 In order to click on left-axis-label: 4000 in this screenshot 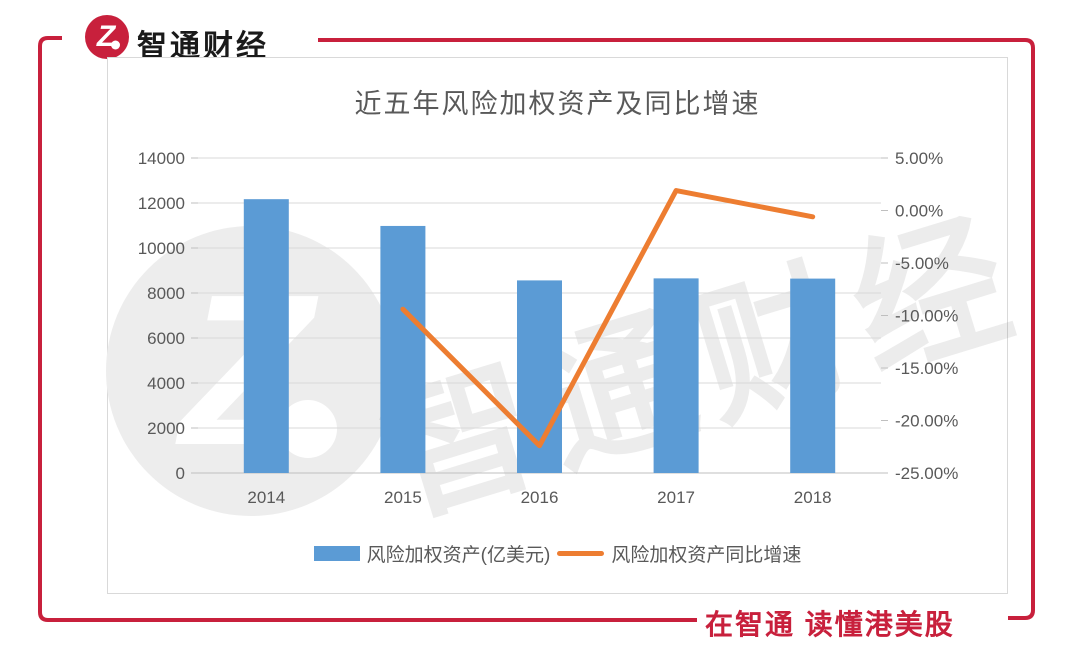, I will do `click(166, 383)`.